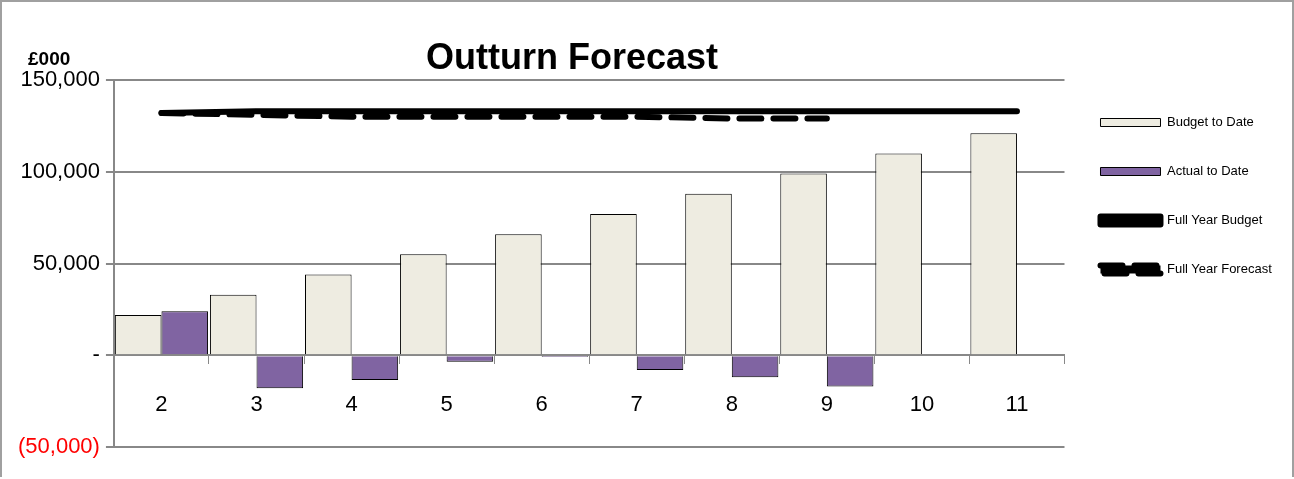 This screenshot has width=1294, height=479. I want to click on chart-title: Outturn Forecast, so click(572, 57).